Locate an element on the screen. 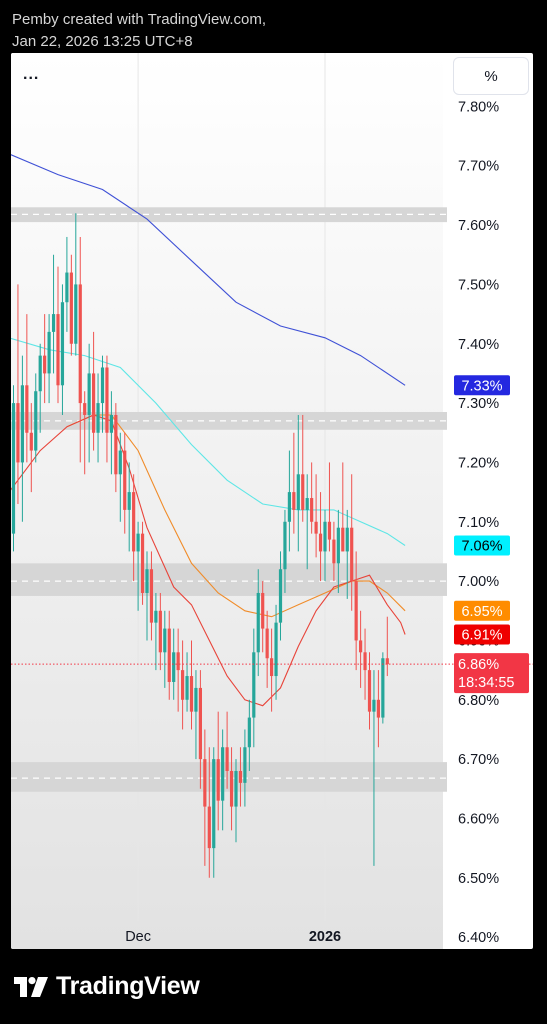 Image resolution: width=547 pixels, height=1024 pixels. badge-label: 7.33% is located at coordinates (481, 386).